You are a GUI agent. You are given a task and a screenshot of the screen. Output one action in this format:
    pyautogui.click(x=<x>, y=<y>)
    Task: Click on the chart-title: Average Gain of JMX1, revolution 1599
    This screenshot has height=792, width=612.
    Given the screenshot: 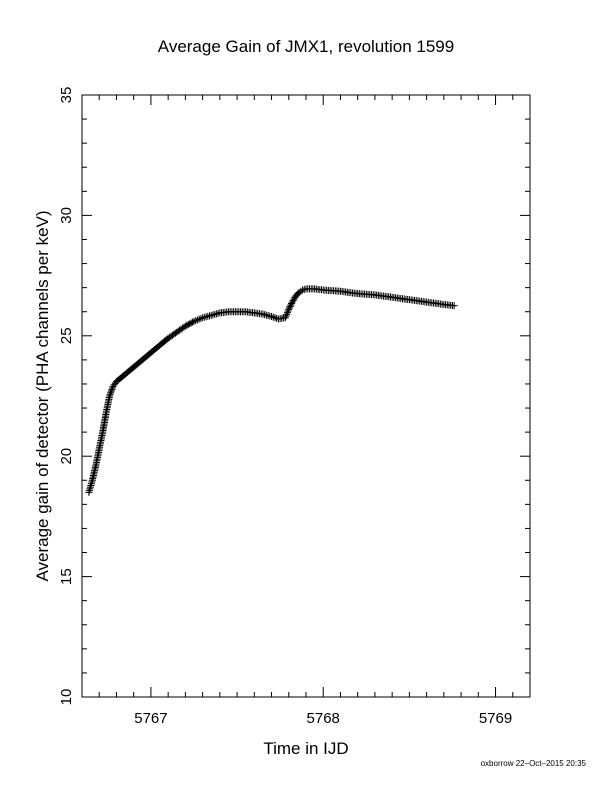 What is the action you would take?
    pyautogui.click(x=306, y=46)
    